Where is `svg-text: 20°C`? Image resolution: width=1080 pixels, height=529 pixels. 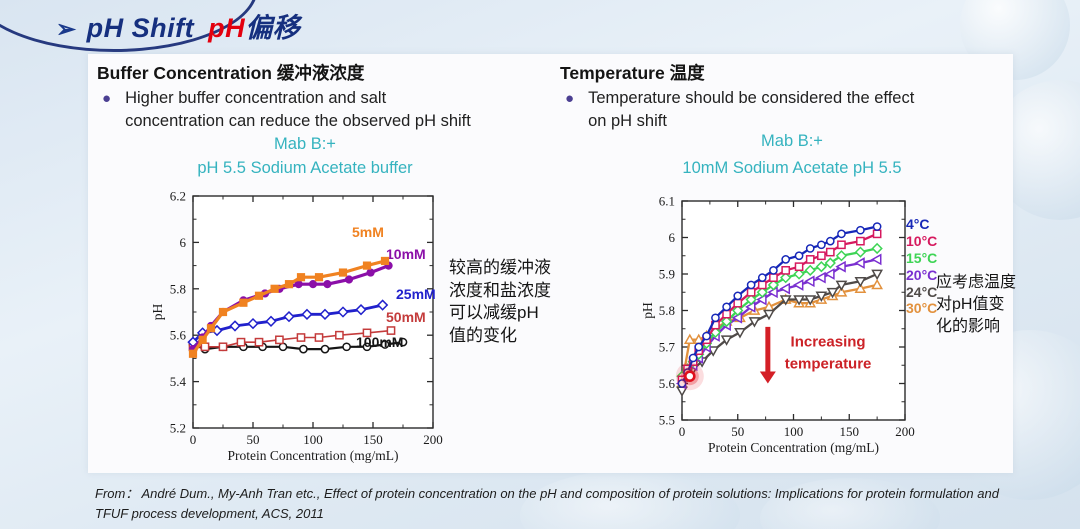 svg-text: 20°C is located at coordinates (921, 275).